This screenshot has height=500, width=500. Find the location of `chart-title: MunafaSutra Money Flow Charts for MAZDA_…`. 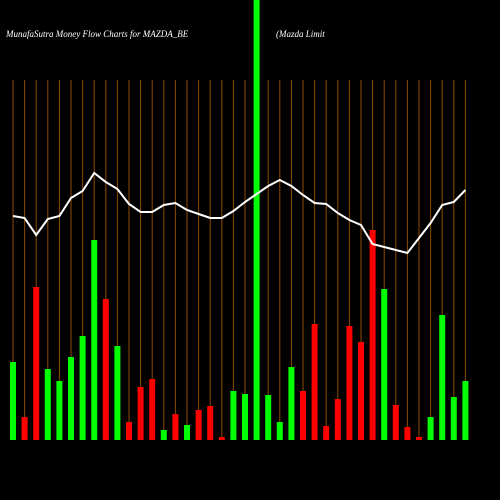

chart-title: MunafaSutra Money Flow Charts for MAZDA_… is located at coordinates (97, 34).